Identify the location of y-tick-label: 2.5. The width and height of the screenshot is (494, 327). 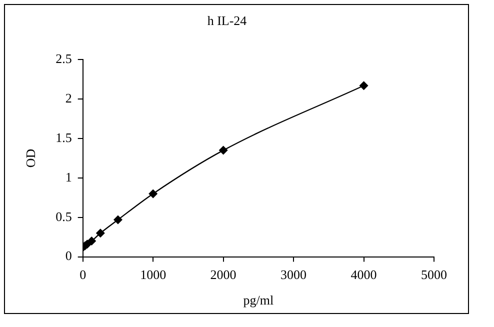
(64, 58).